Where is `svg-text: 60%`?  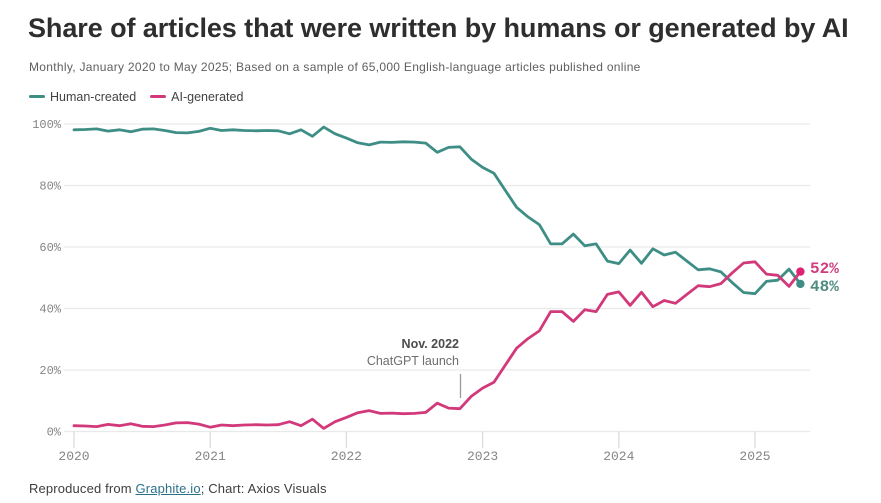
svg-text: 60% is located at coordinates (50, 248).